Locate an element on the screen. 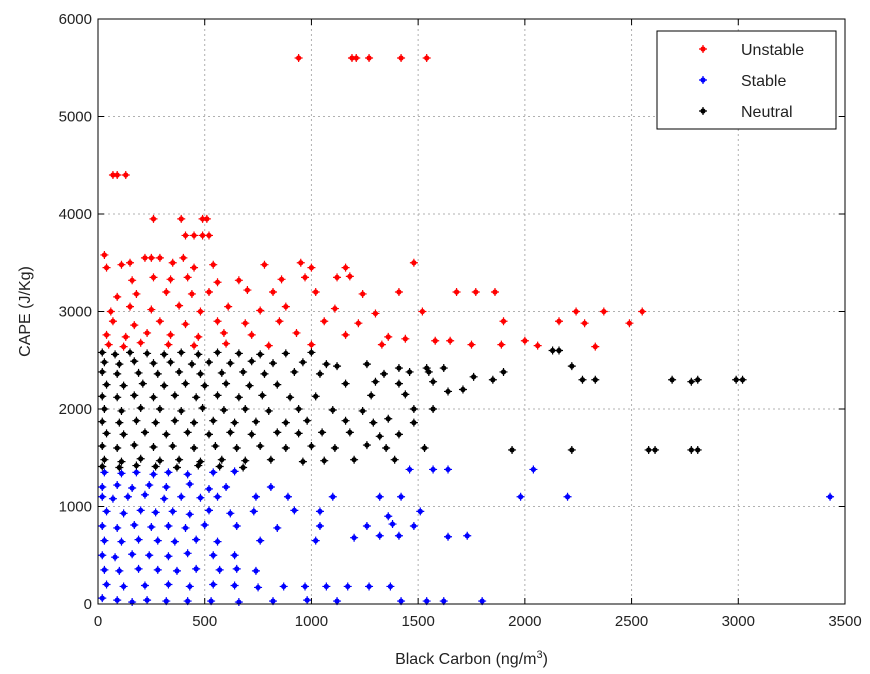 The height and width of the screenshot is (674, 870). x-axis-title-superscript: 3 is located at coordinates (539, 655).